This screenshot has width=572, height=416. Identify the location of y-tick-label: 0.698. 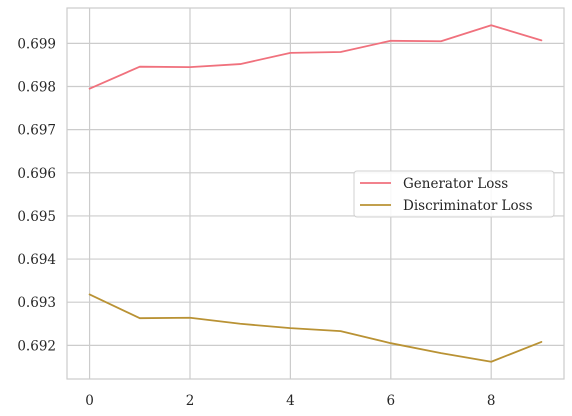
(36, 88).